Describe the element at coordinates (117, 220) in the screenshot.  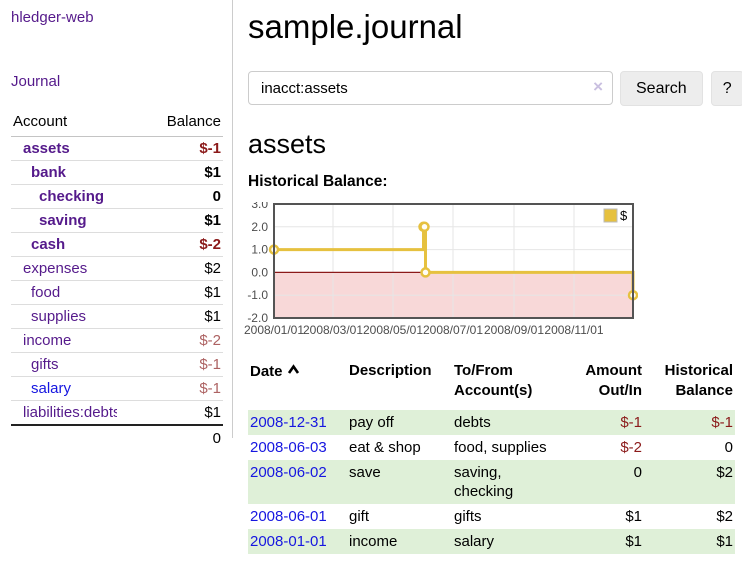
I see `account-row: saving $1` at that location.